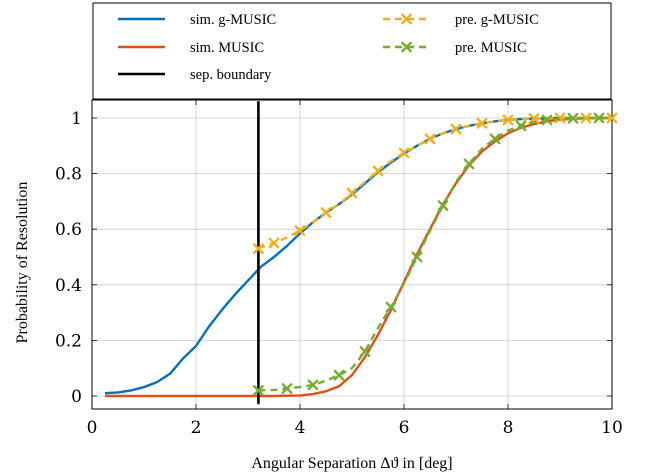 The width and height of the screenshot is (645, 473). Describe the element at coordinates (491, 48) in the screenshot. I see `legend-label-pre-music: pre. MUSIC` at that location.